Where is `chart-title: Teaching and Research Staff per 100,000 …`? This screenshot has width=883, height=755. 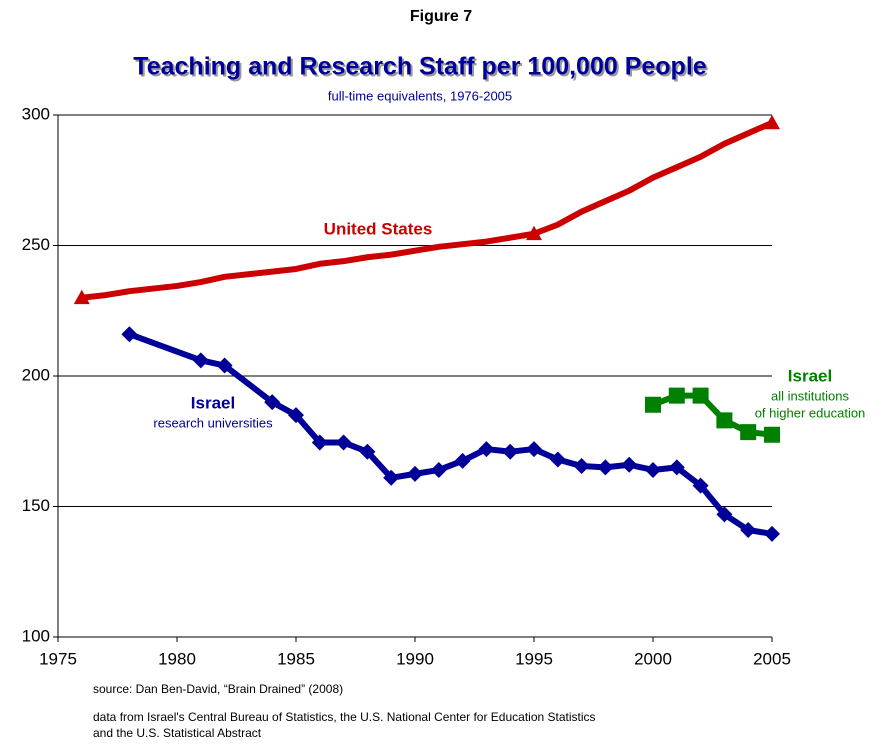
chart-title: Teaching and Research Staff per 100,000 … is located at coordinates (419, 67).